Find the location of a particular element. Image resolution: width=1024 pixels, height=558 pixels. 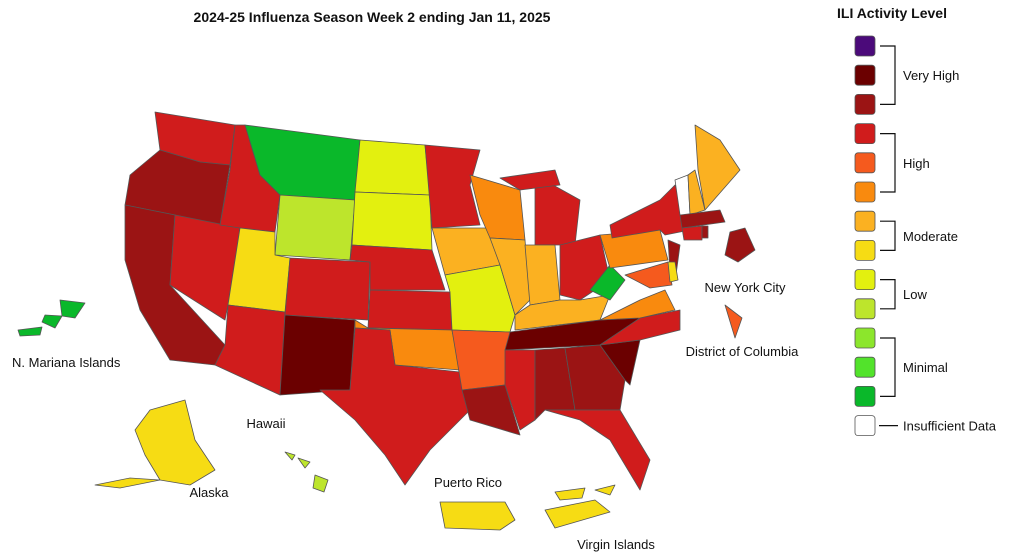

region-label: Alaska is located at coordinates (209, 492).